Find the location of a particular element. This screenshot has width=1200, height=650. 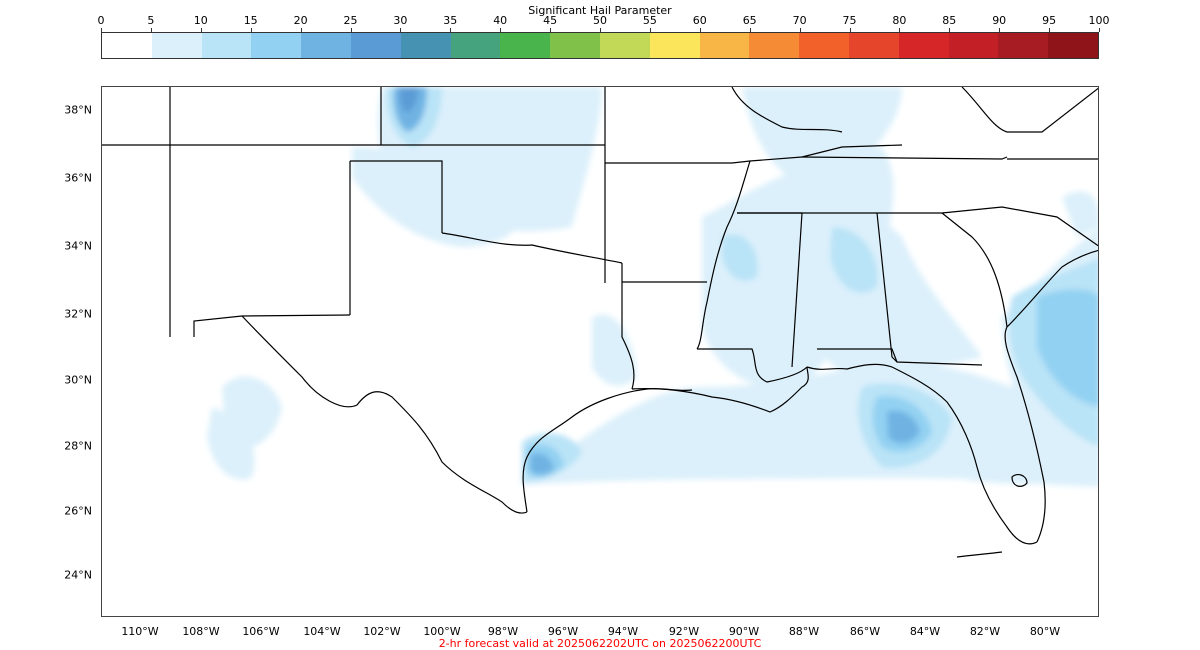

field-miss-mid is located at coordinates (740, 257).